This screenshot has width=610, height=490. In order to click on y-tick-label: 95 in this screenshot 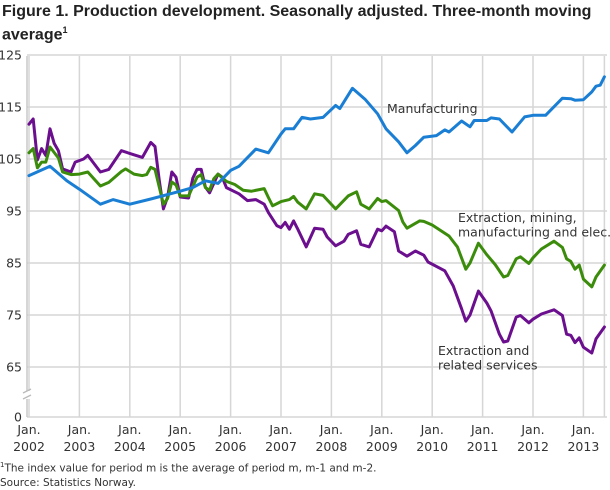, I will do `click(14, 211)`.